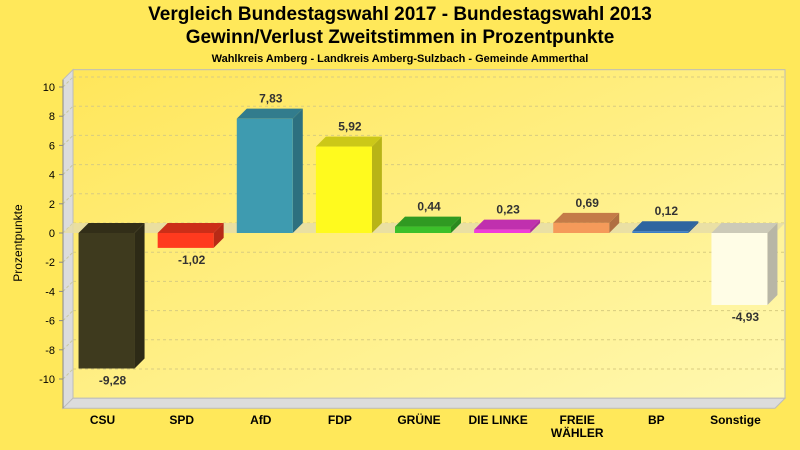 The image size is (800, 450). Describe the element at coordinates (102, 420) in the screenshot. I see `x-tick-label: CSU` at that location.